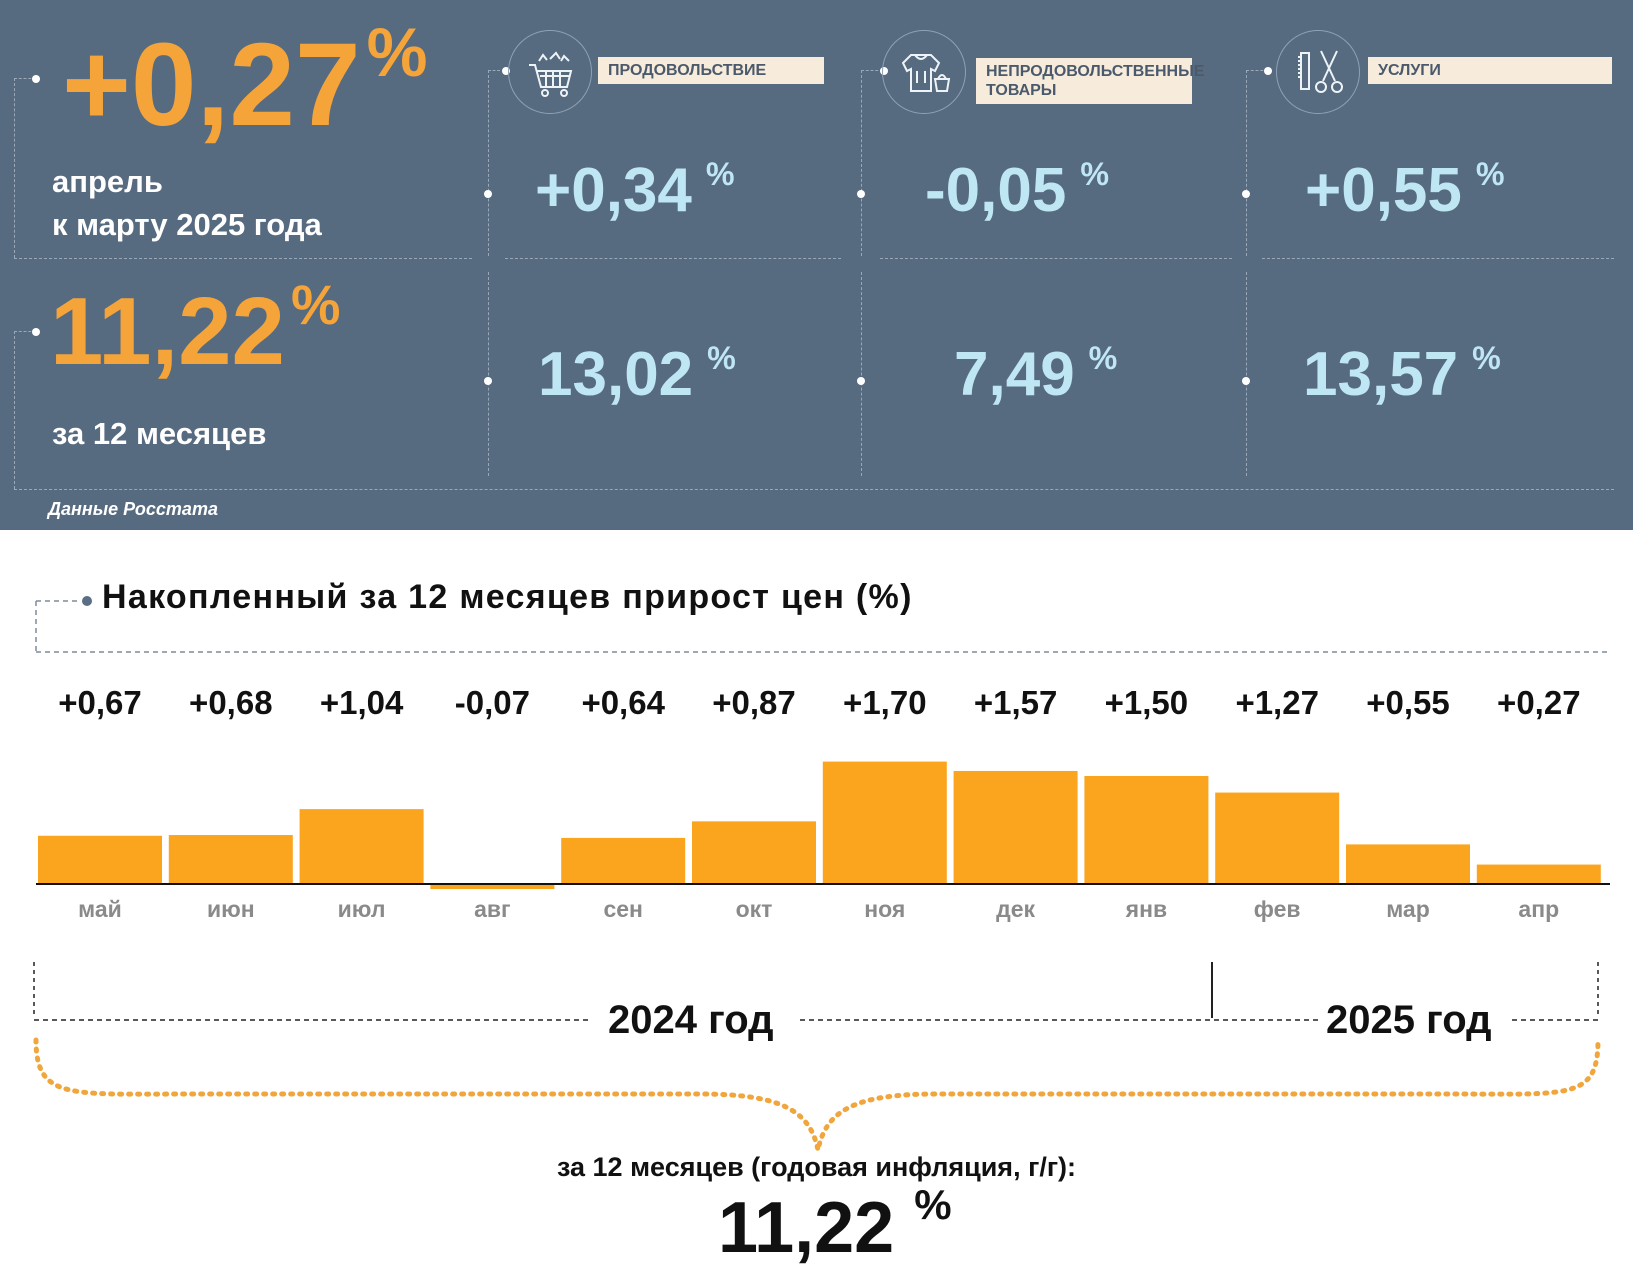  Describe the element at coordinates (230, 909) in the screenshot. I see `month-label: июн` at that location.